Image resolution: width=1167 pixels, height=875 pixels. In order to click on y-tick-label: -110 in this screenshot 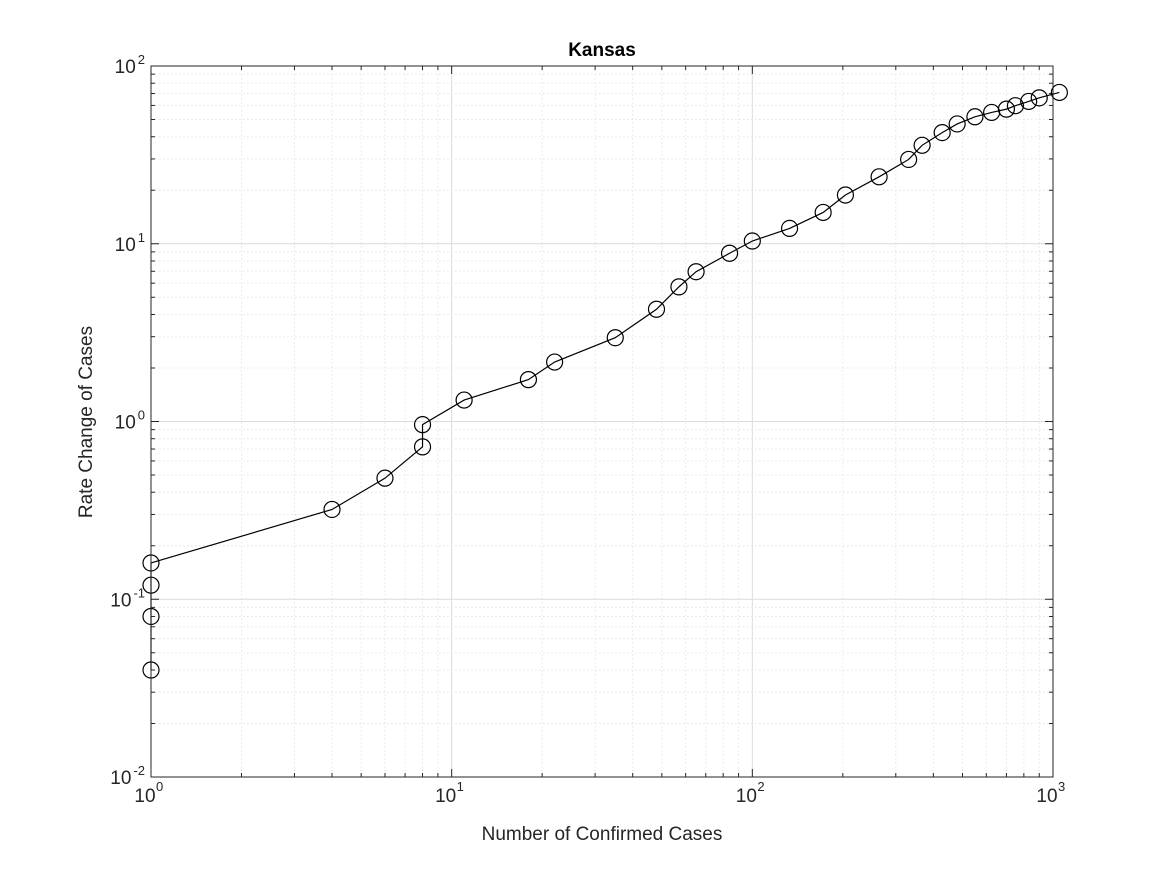, I will do `click(127, 598)`.